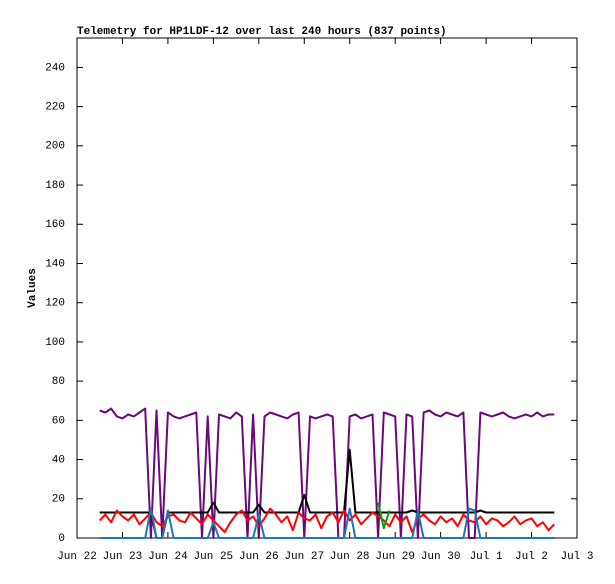 The height and width of the screenshot is (584, 615). I want to click on x-tick-label: Jun 25, so click(214, 557).